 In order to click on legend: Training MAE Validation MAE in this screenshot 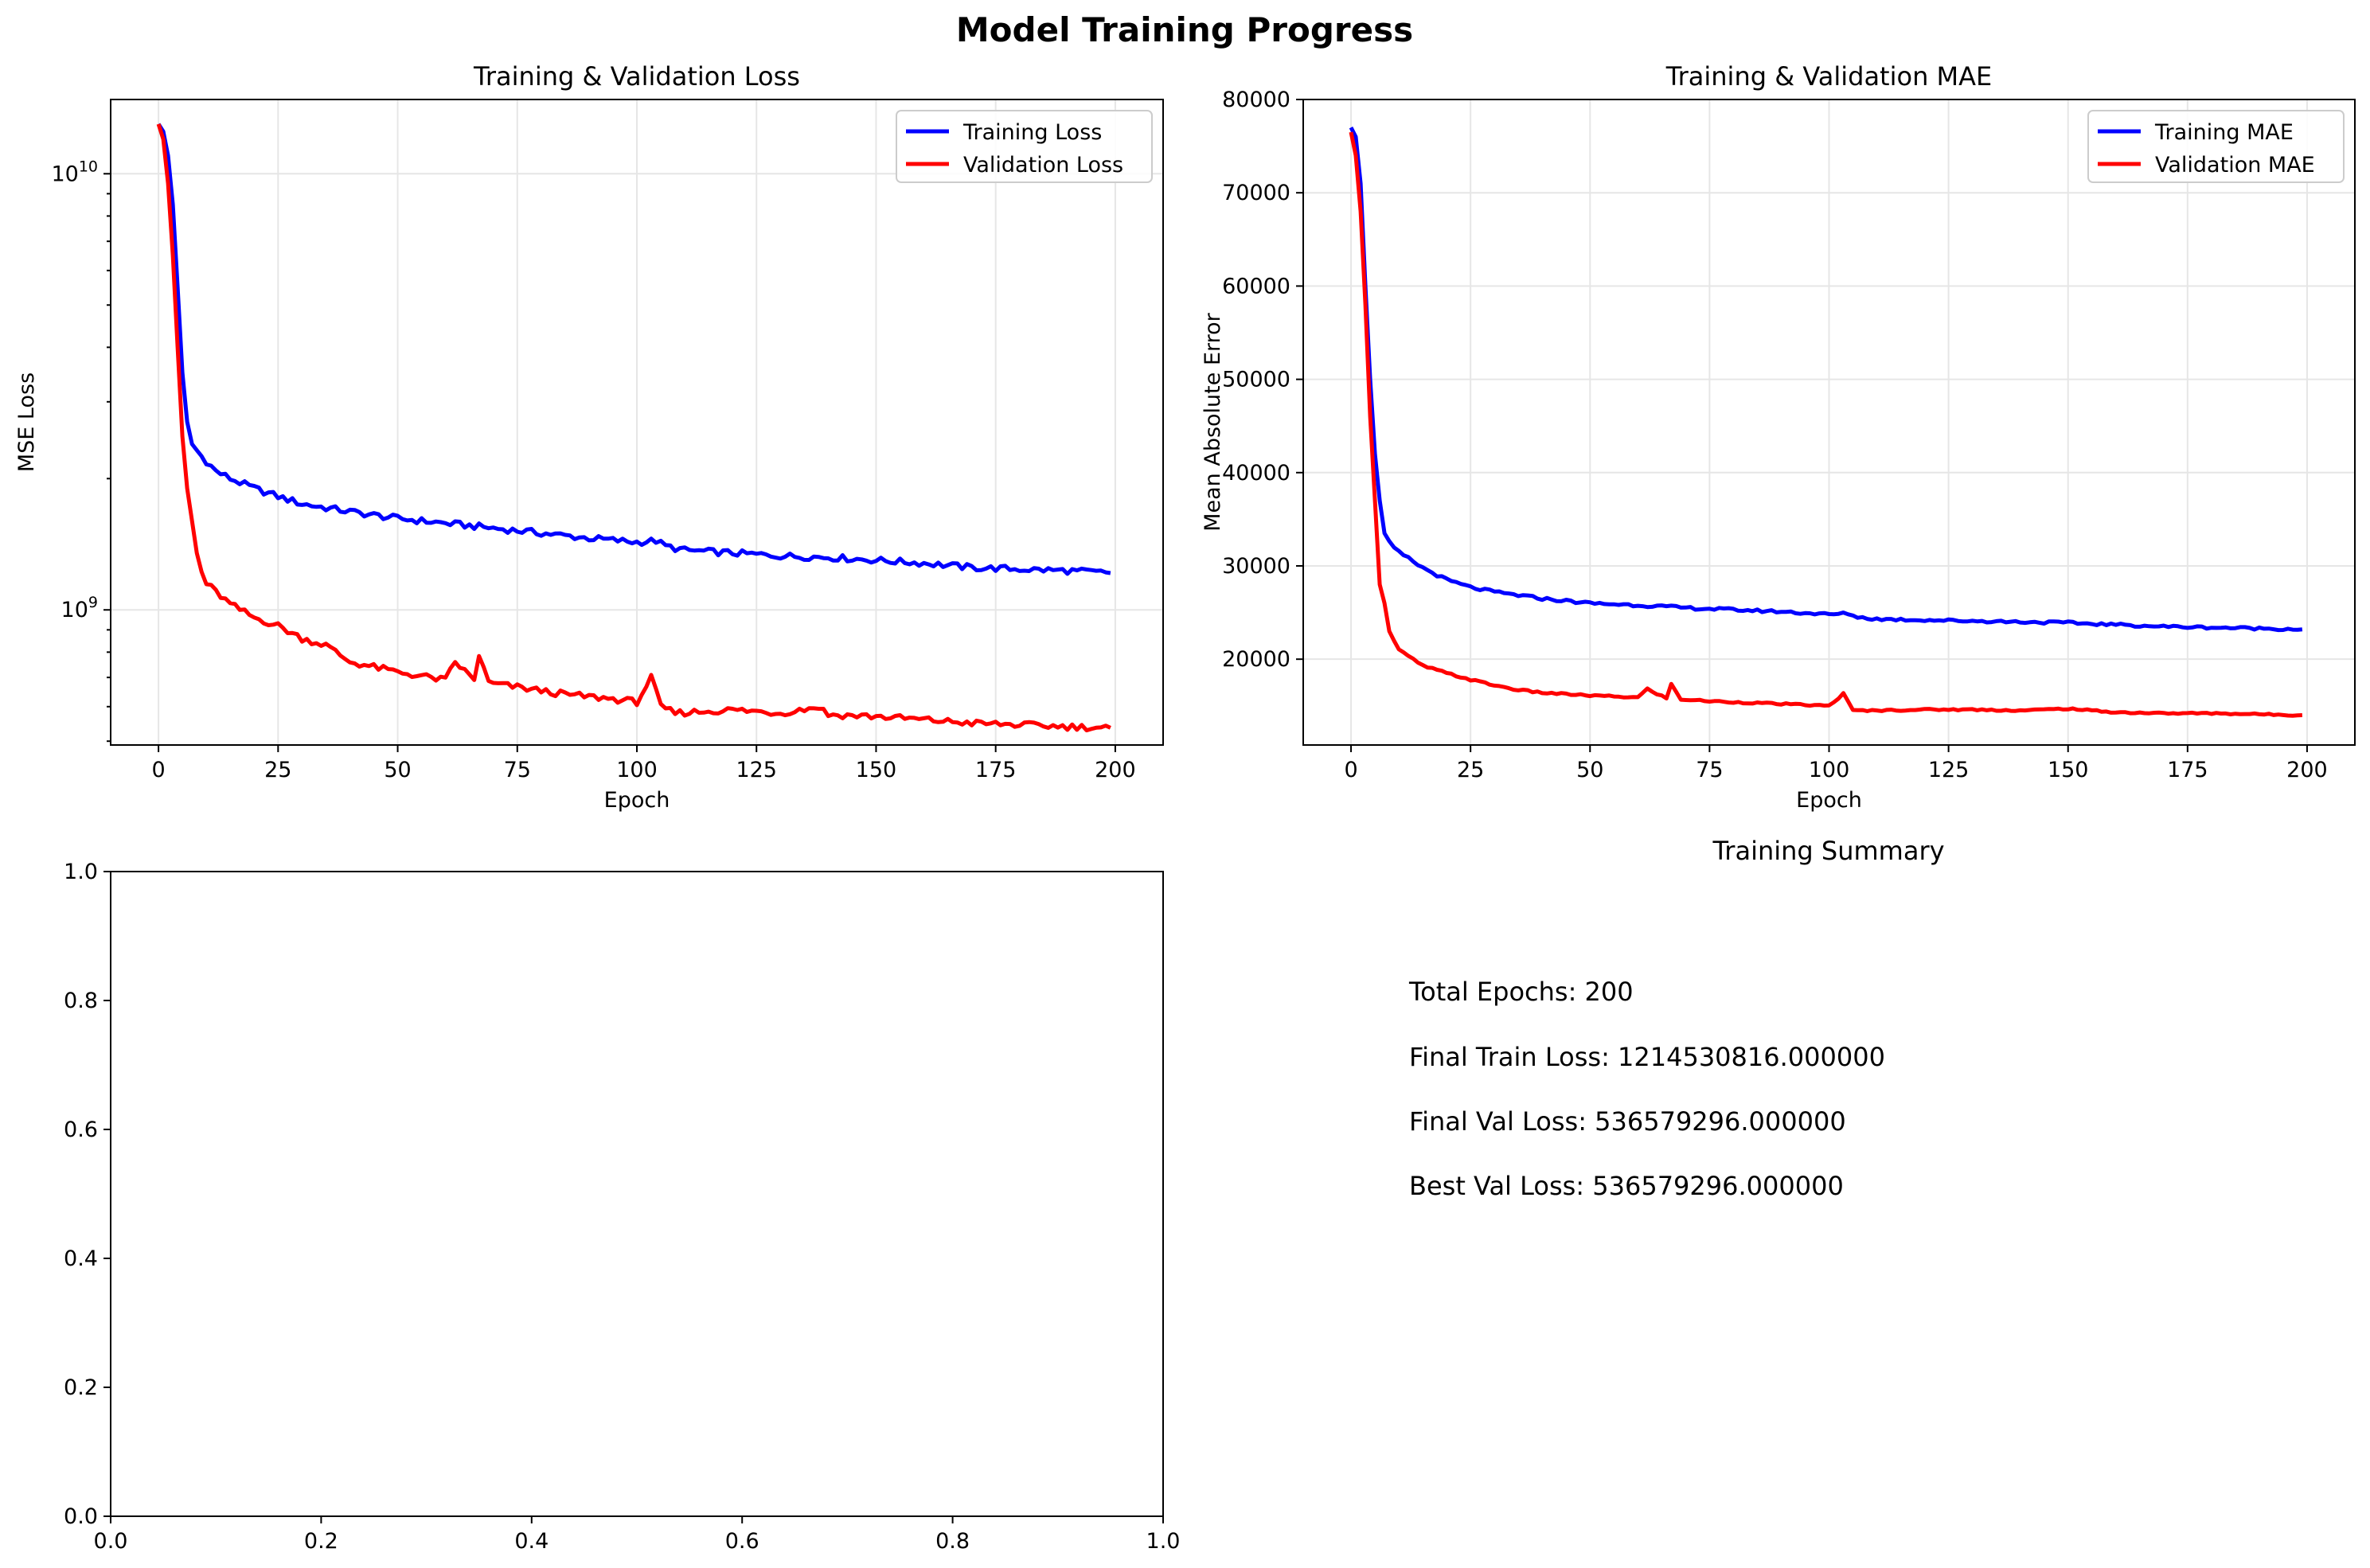, I will do `click(2216, 147)`.